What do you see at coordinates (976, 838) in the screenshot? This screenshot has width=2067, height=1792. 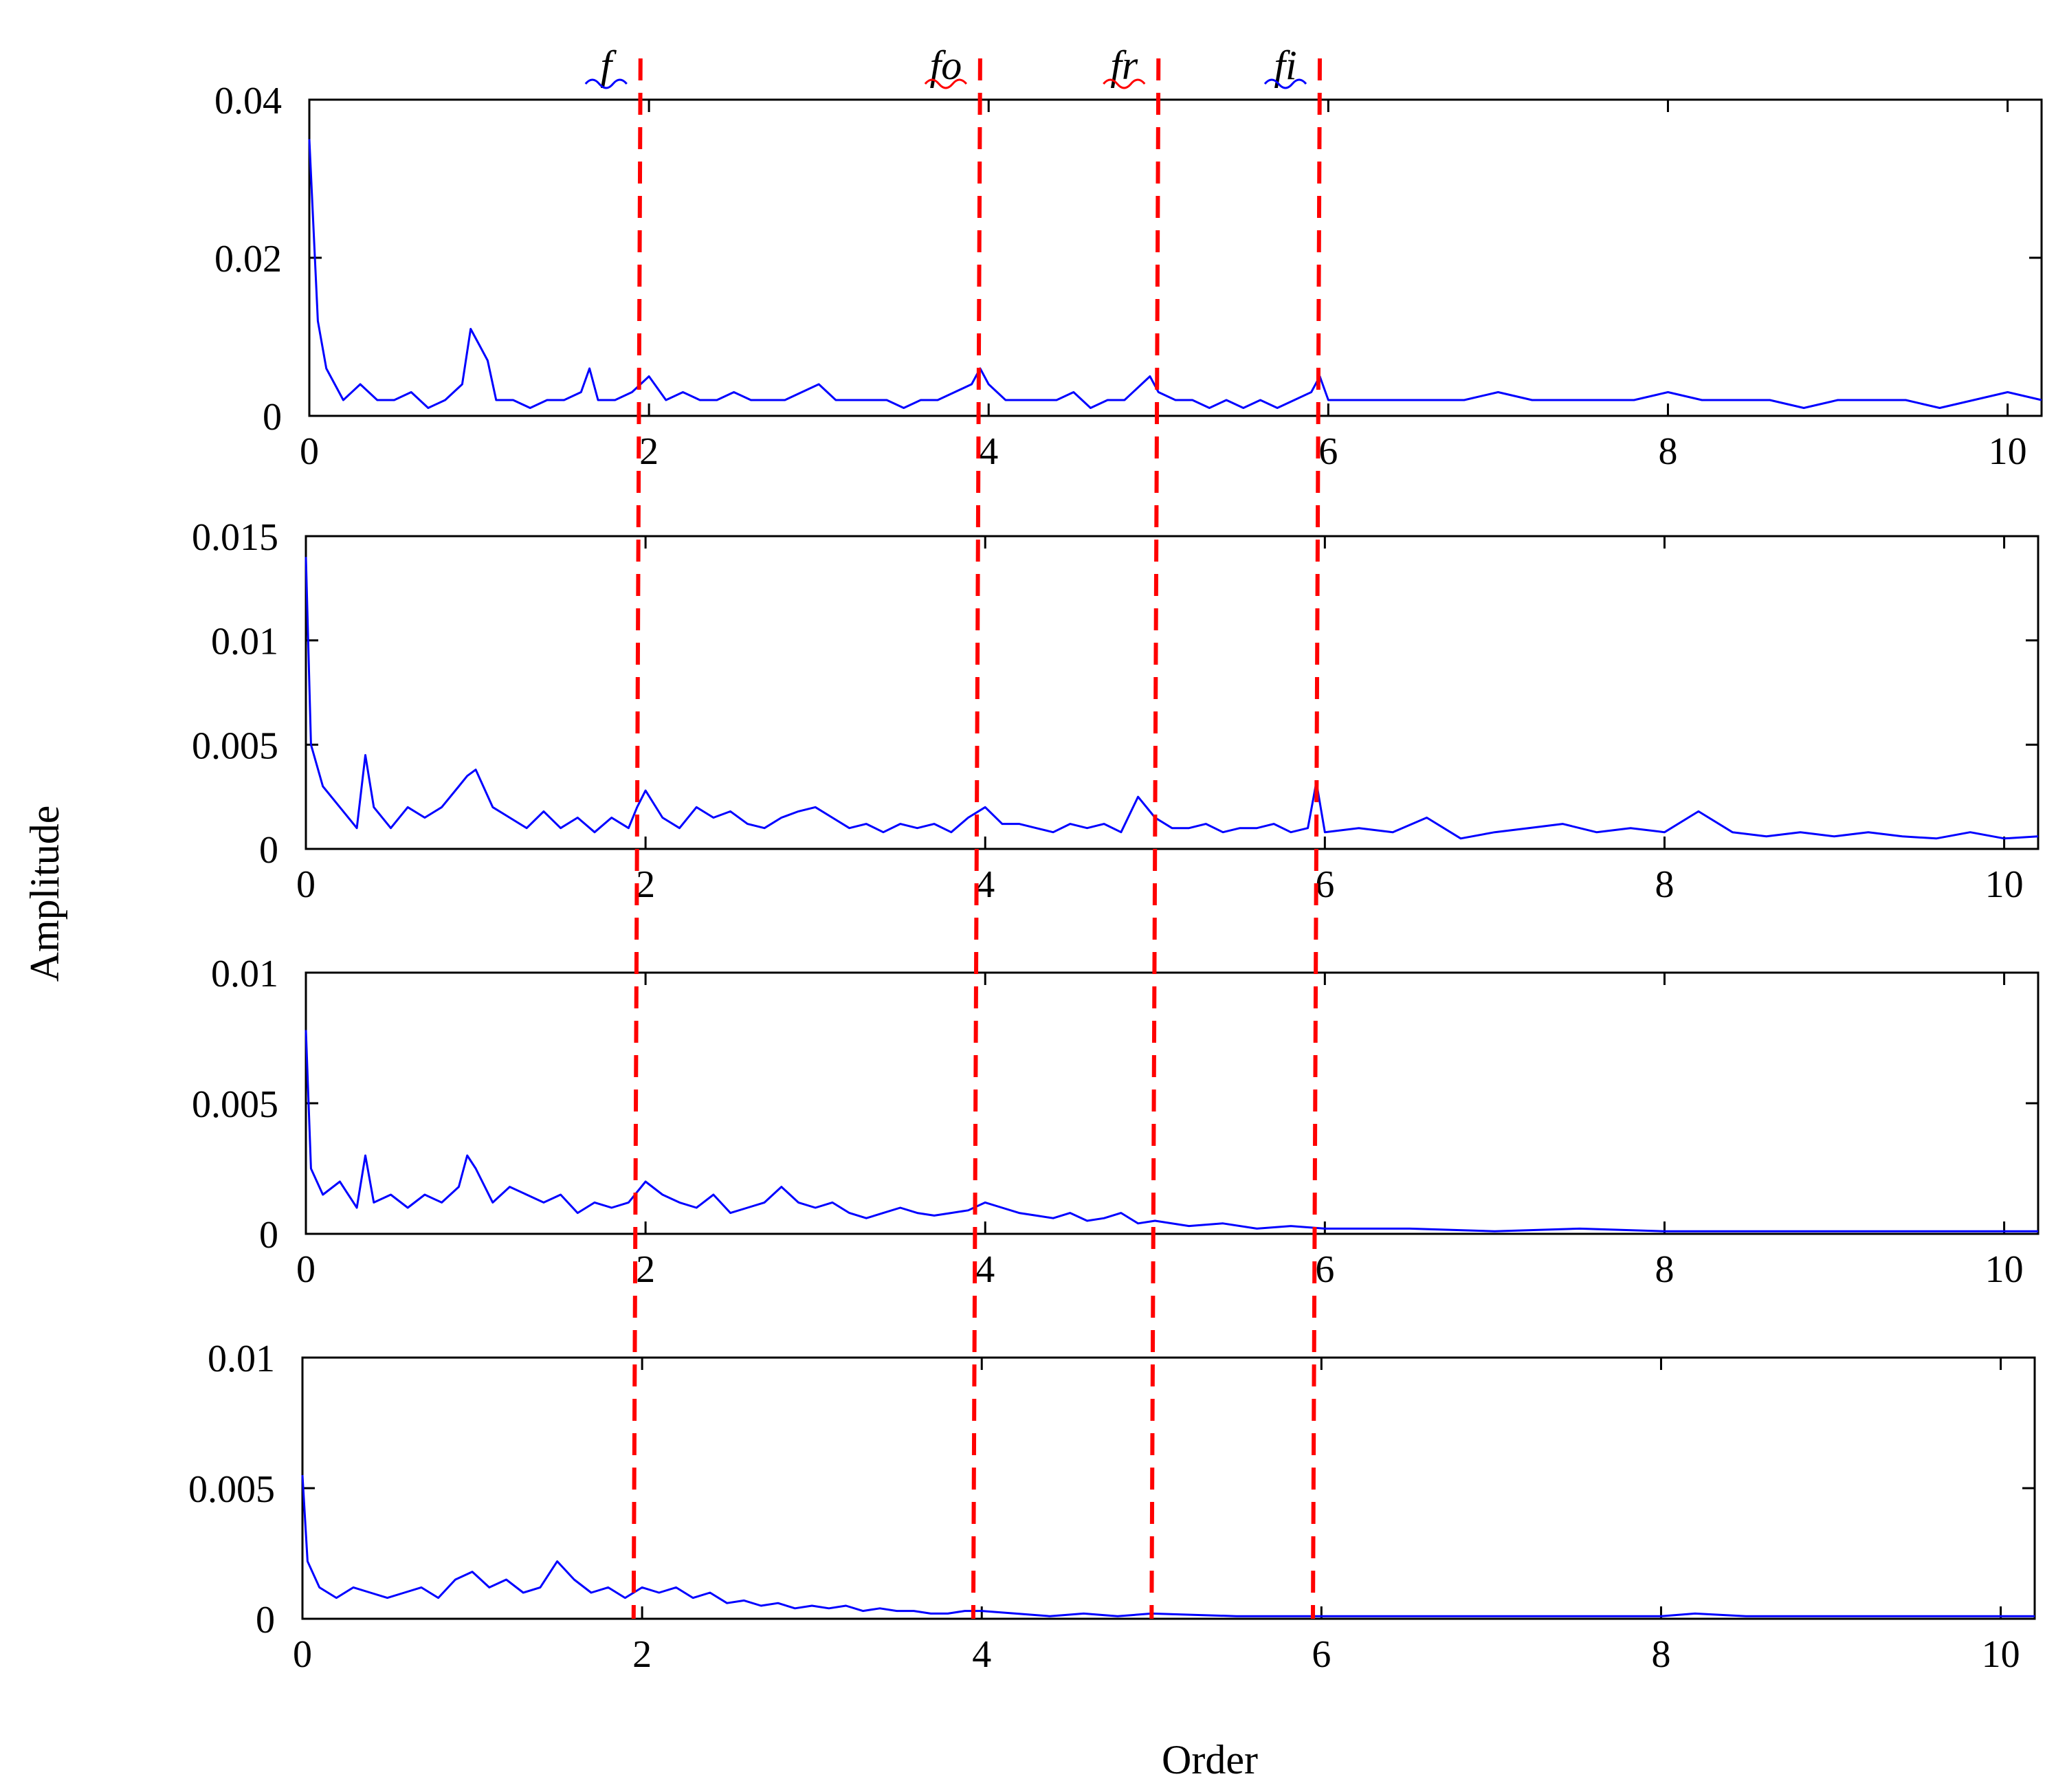 I see `marker-line-fo` at bounding box center [976, 838].